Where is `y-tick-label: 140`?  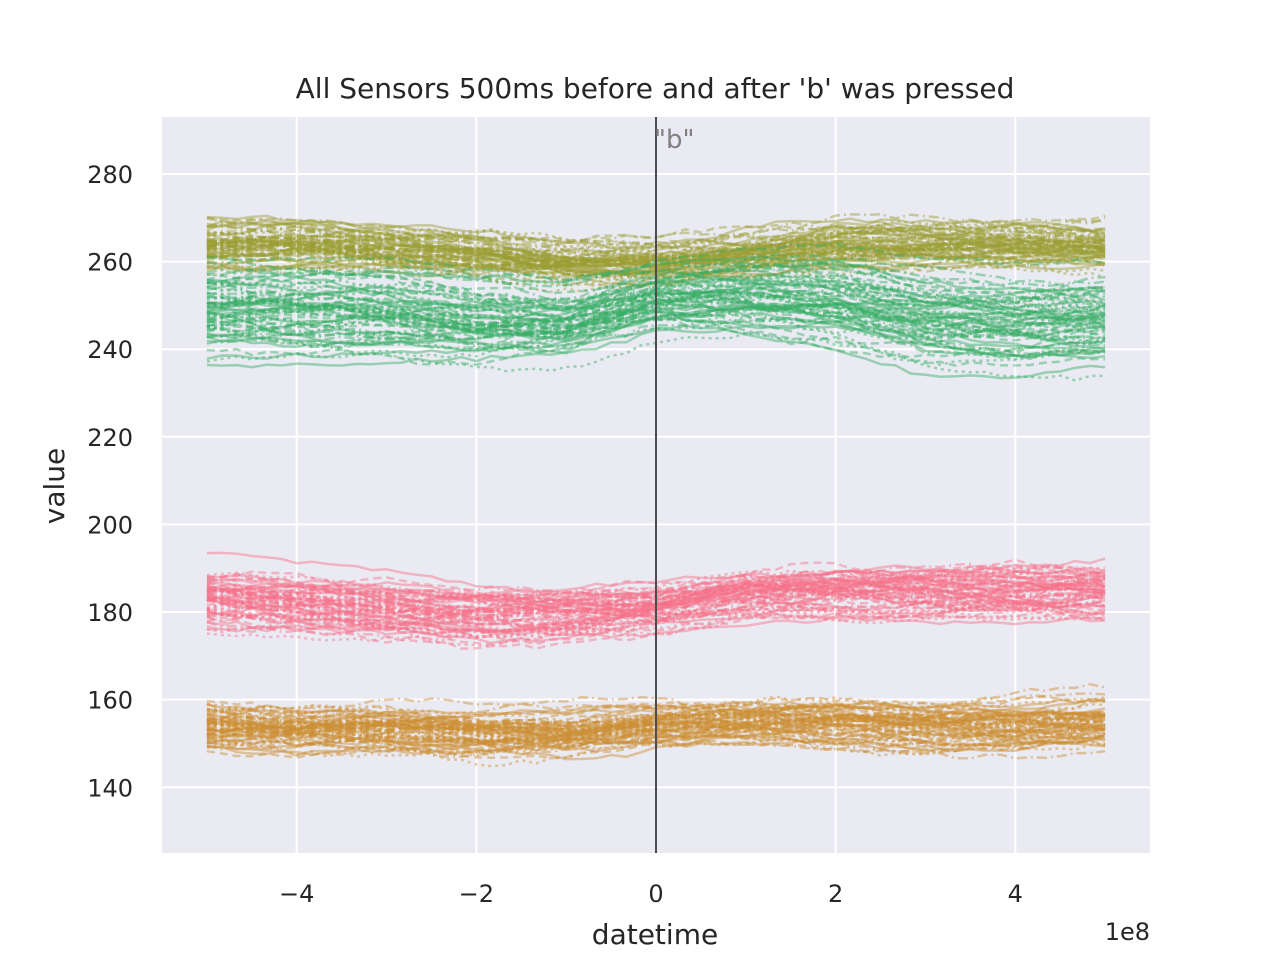 y-tick-label: 140 is located at coordinates (110, 788).